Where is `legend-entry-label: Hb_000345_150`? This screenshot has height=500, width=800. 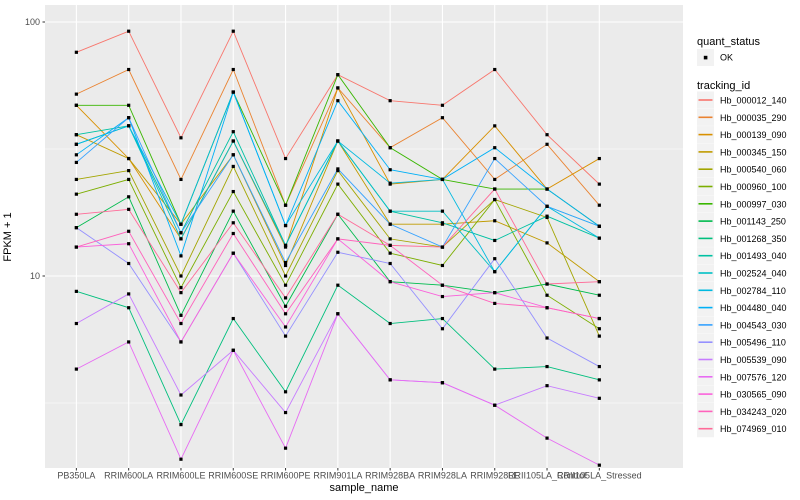
legend-entry-label: Hb_000345_150 is located at coordinates (753, 152).